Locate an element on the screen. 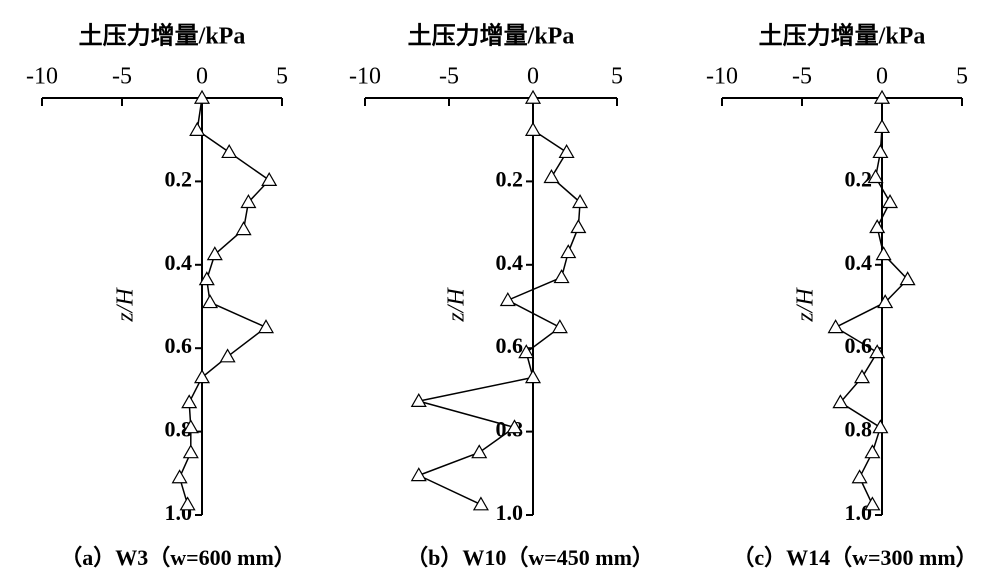 This screenshot has width=1008, height=587. caption: （c）W14（w=300 mm） is located at coordinates (854, 557).